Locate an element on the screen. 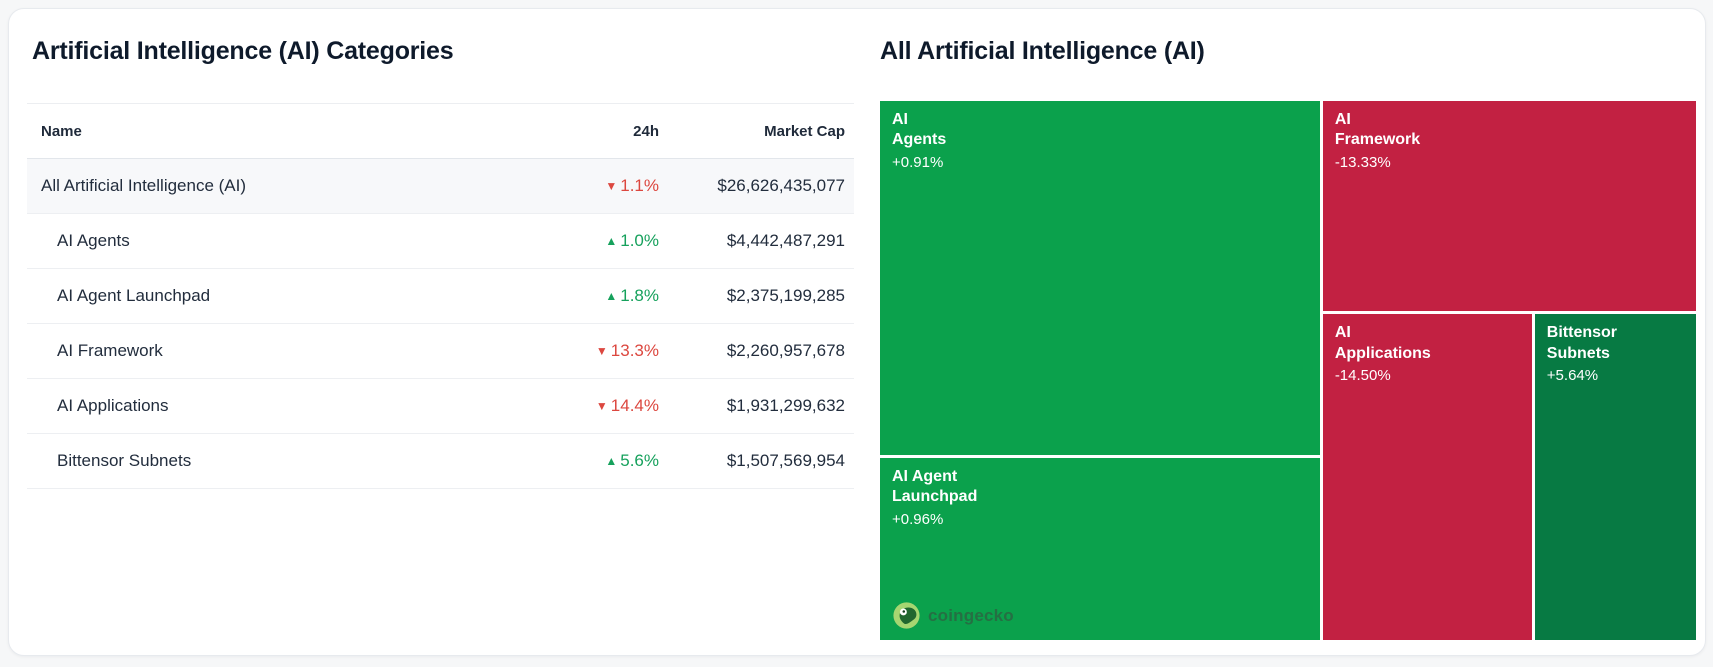 Image resolution: width=1713 pixels, height=667 pixels. coingecko-watermark-text: coingecko is located at coordinates (971, 615).